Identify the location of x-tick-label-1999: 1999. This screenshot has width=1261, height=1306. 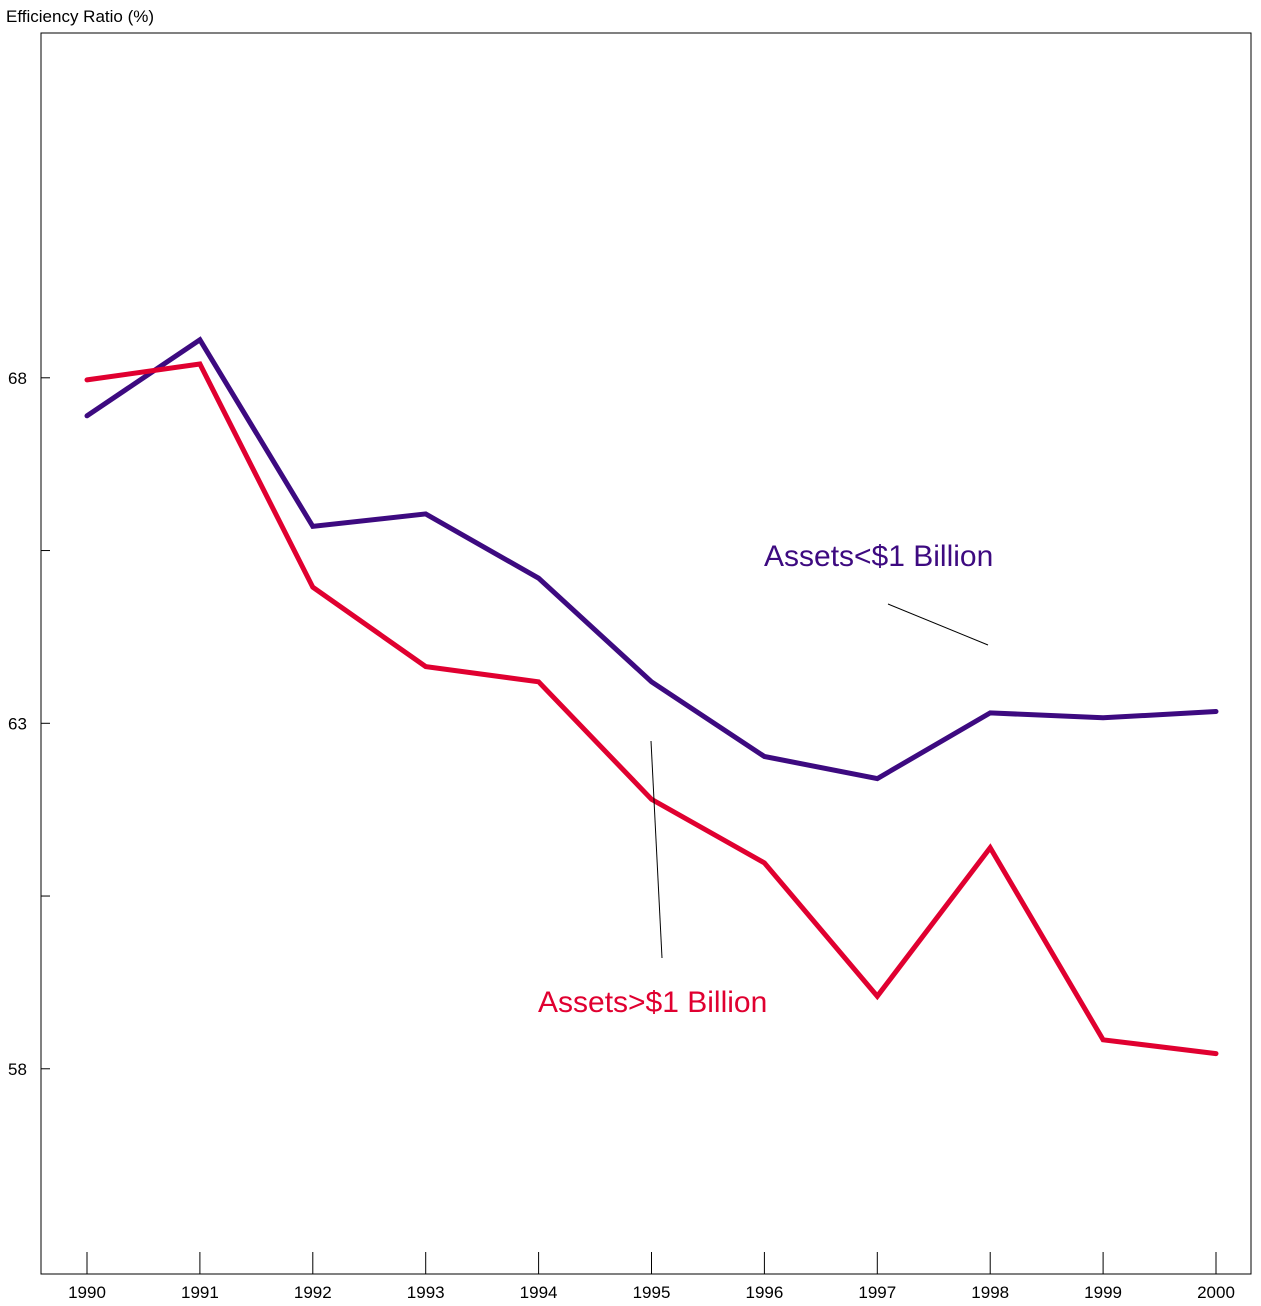
(1103, 1292).